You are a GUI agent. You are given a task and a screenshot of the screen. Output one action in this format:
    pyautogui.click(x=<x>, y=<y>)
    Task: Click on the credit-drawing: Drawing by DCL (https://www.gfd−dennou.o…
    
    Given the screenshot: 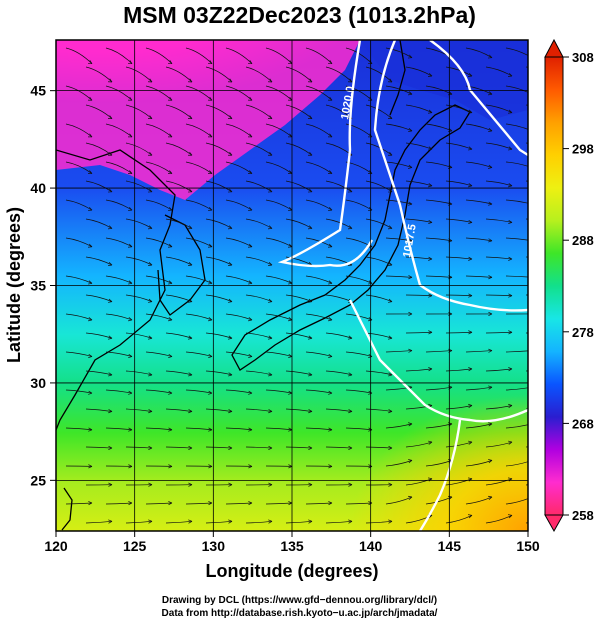 What is the action you would take?
    pyautogui.click(x=299, y=600)
    